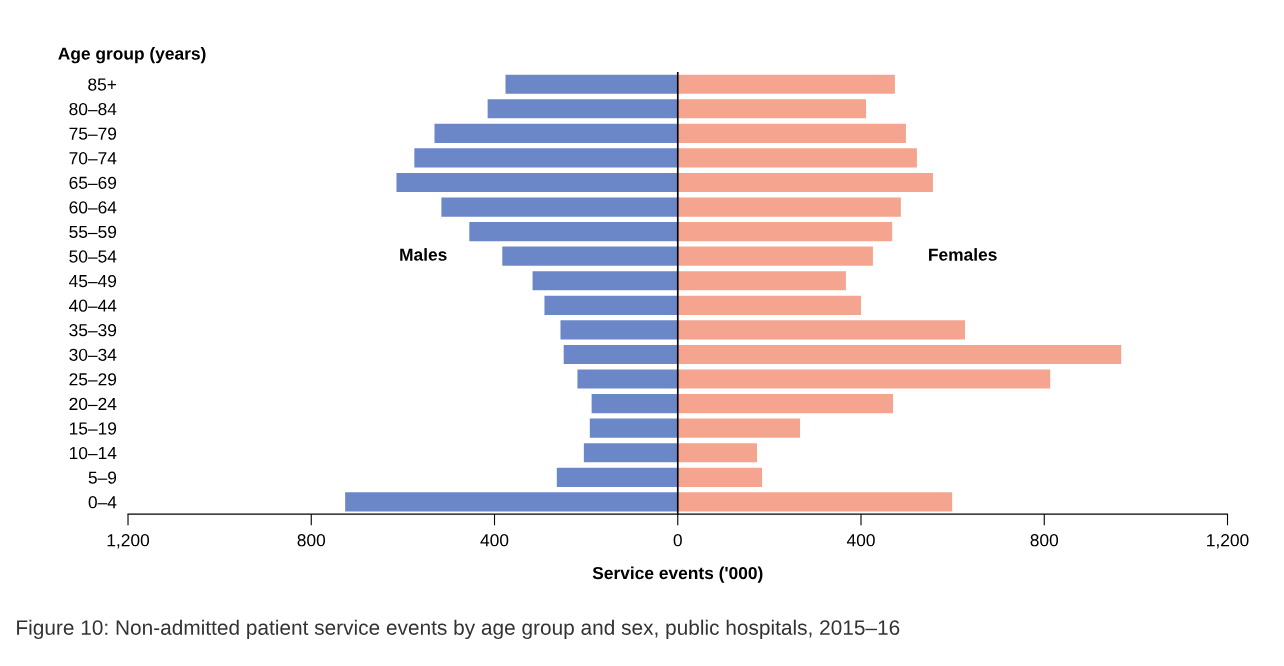  What do you see at coordinates (677, 540) in the screenshot?
I see `x-tick-label: 0` at bounding box center [677, 540].